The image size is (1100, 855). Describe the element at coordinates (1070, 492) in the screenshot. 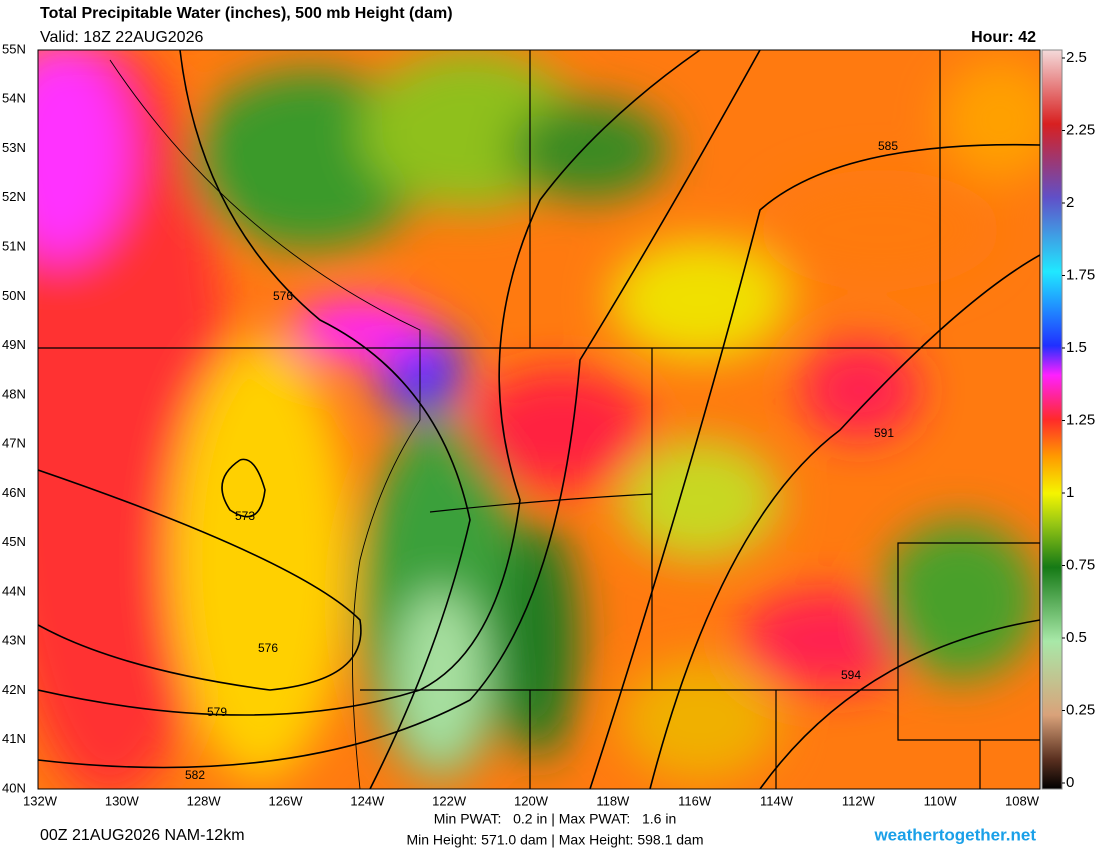

I see `colorbar-label: 1` at that location.